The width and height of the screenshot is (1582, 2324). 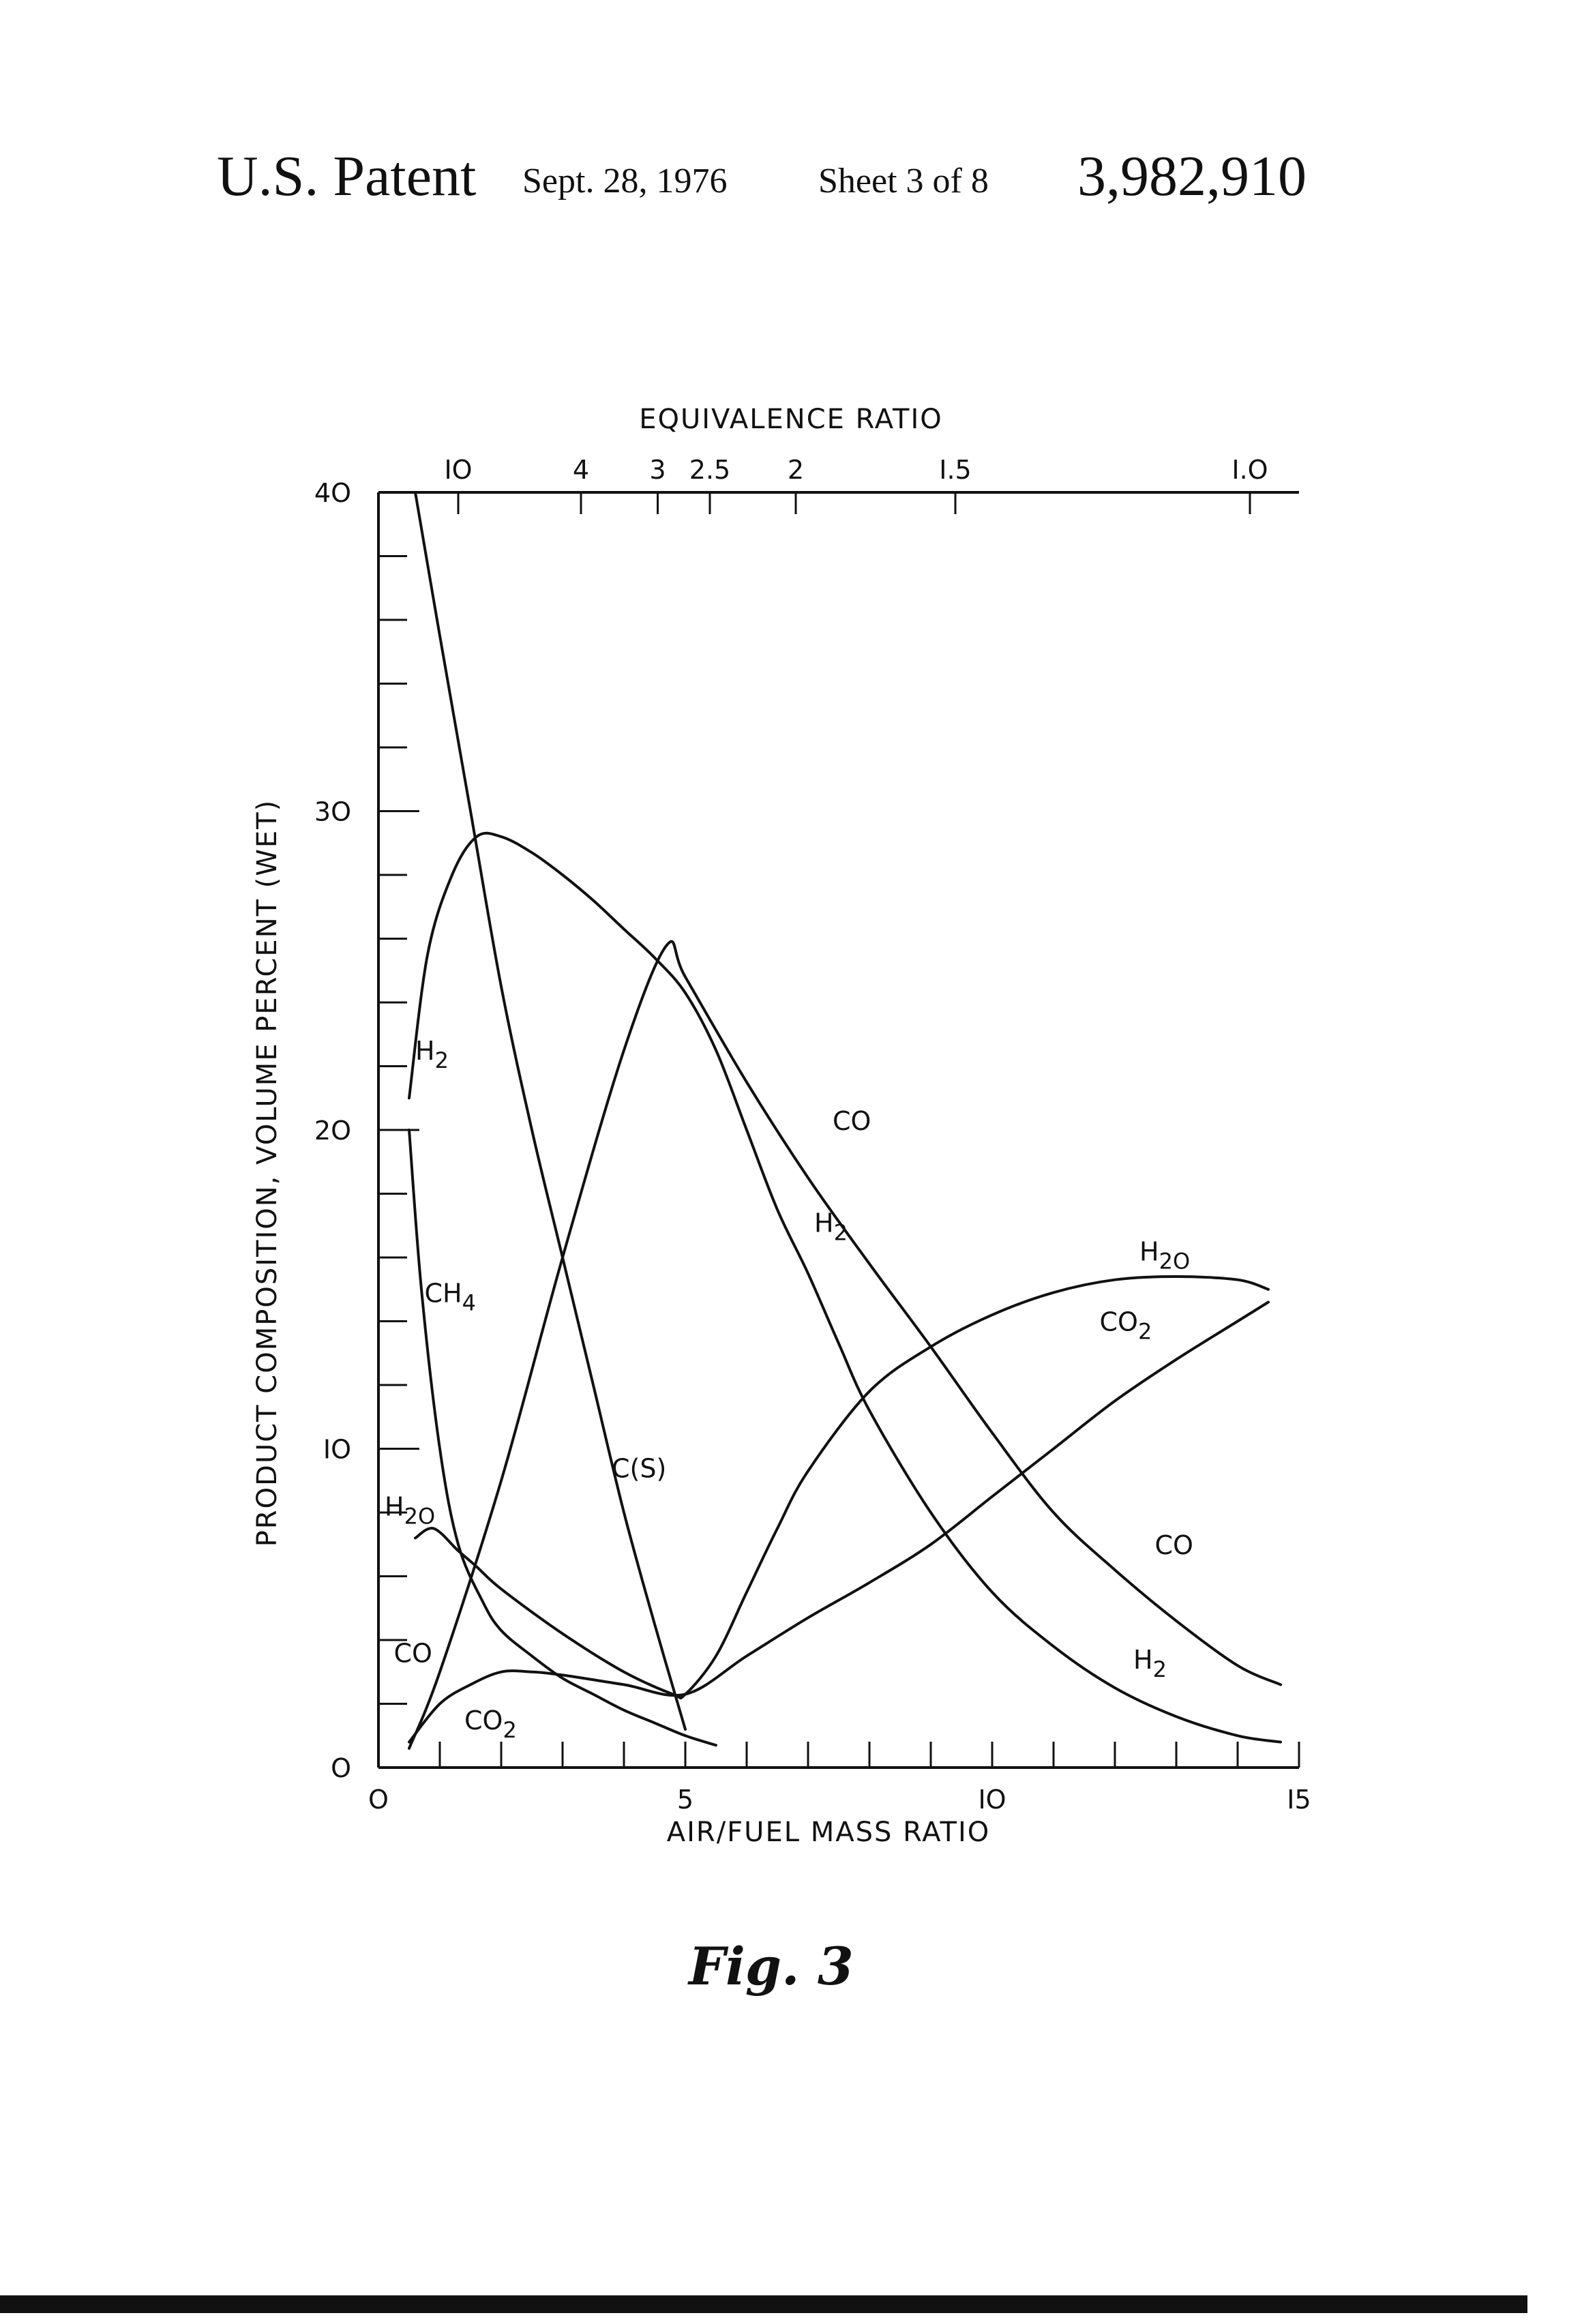 I want to click on x-axis-title: AIR/FUEL MASS RATIO, so click(x=829, y=1832).